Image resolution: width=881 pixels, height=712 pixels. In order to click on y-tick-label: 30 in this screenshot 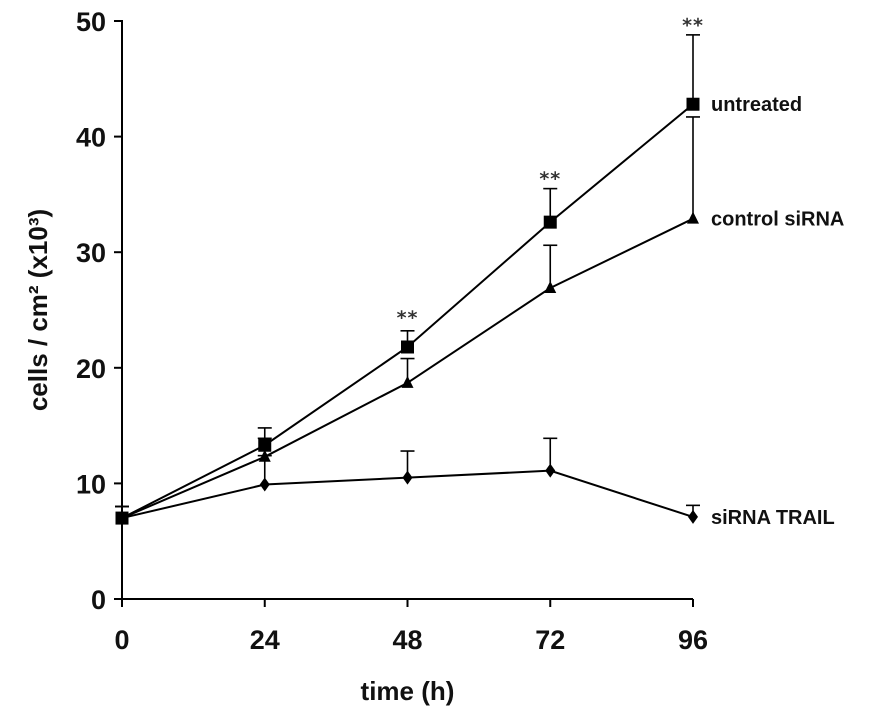, I will do `click(91, 253)`.